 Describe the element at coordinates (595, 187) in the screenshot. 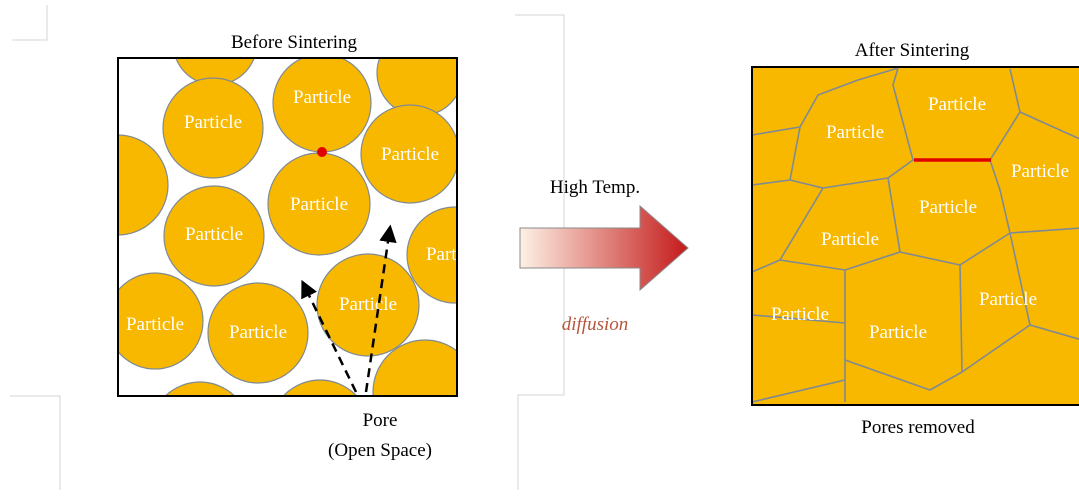

I see `high-temp-label: High Temp.` at that location.